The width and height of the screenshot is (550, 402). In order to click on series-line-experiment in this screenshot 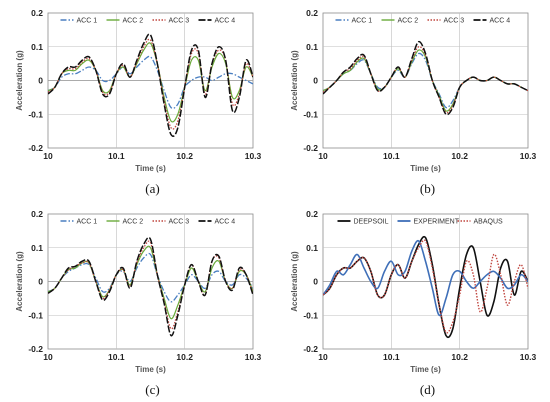, I will do `click(425, 278)`.